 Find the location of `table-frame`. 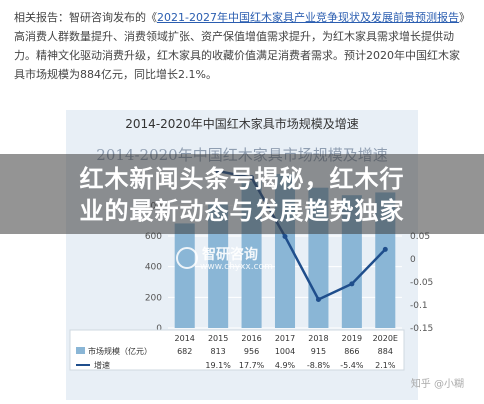

table-frame is located at coordinates (237, 350).